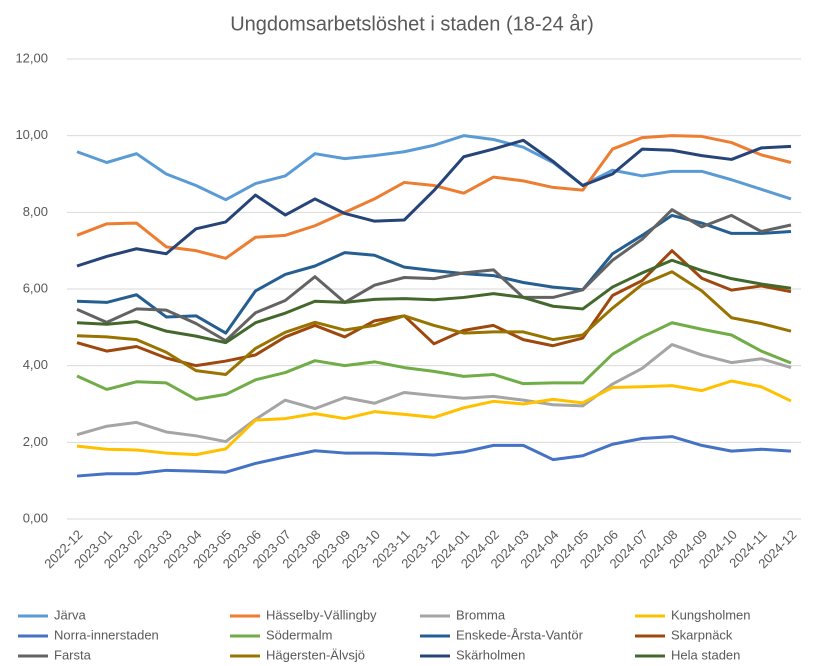 The height and width of the screenshot is (666, 824). Describe the element at coordinates (412, 24) in the screenshot. I see `chart-title: Ungdomsarbetslöshet i staden (18-24 år)` at that location.